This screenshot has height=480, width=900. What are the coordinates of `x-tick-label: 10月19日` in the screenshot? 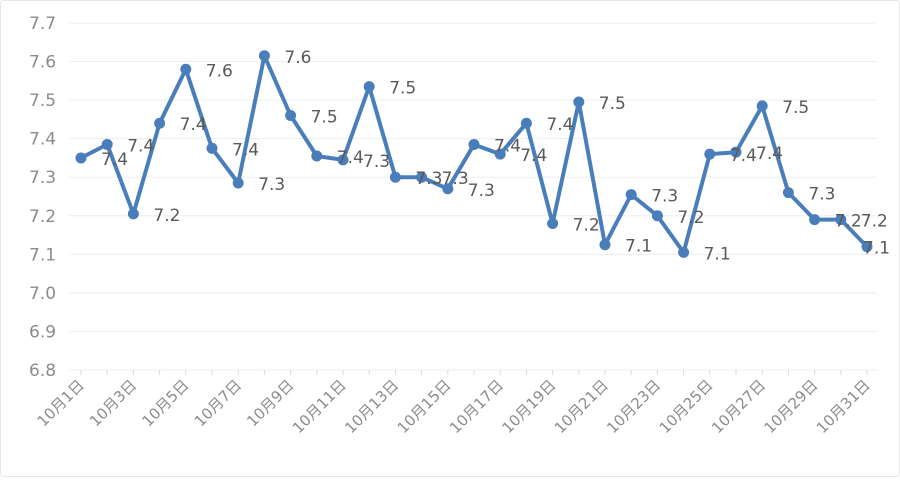 It's located at (528, 406).